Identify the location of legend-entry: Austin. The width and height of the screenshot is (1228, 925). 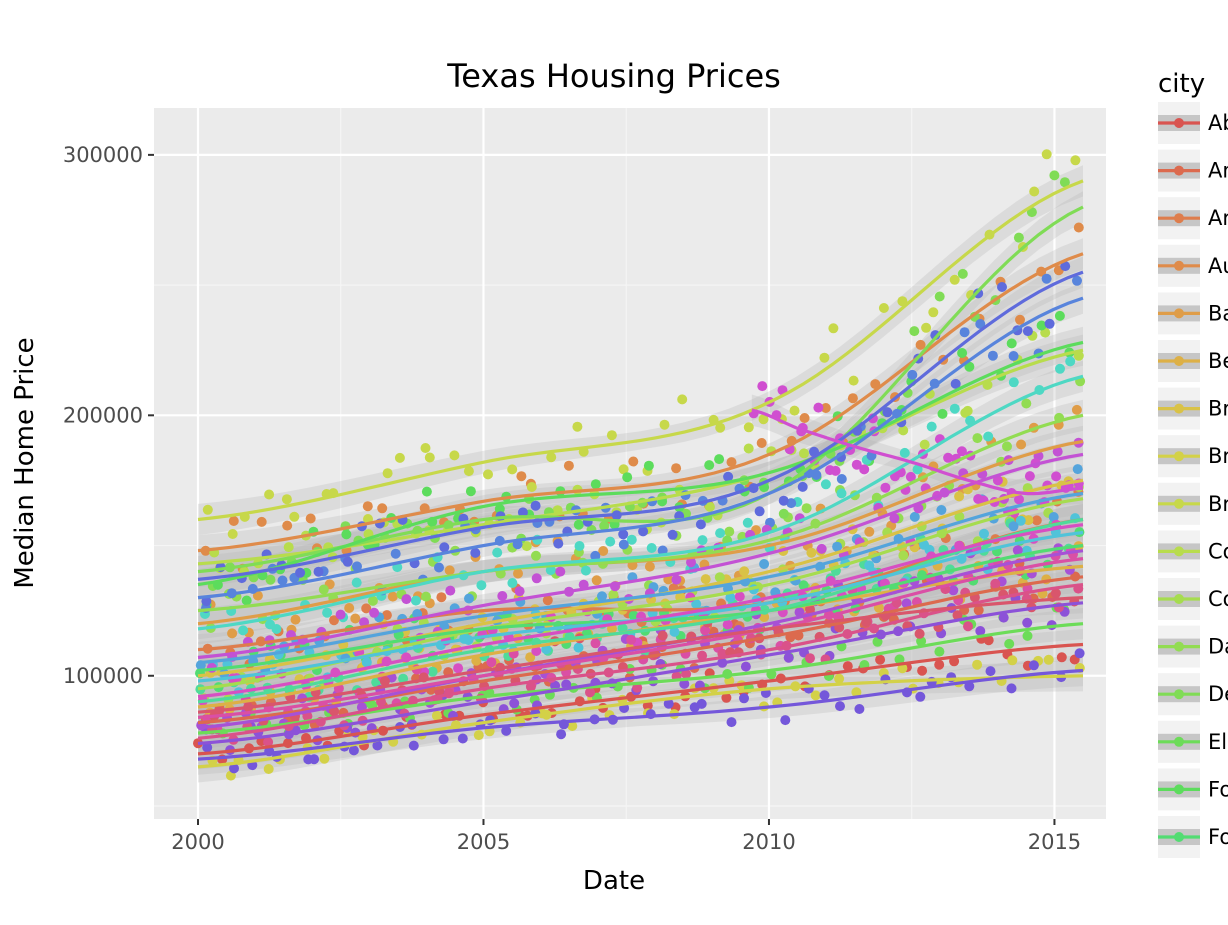
(1193, 265).